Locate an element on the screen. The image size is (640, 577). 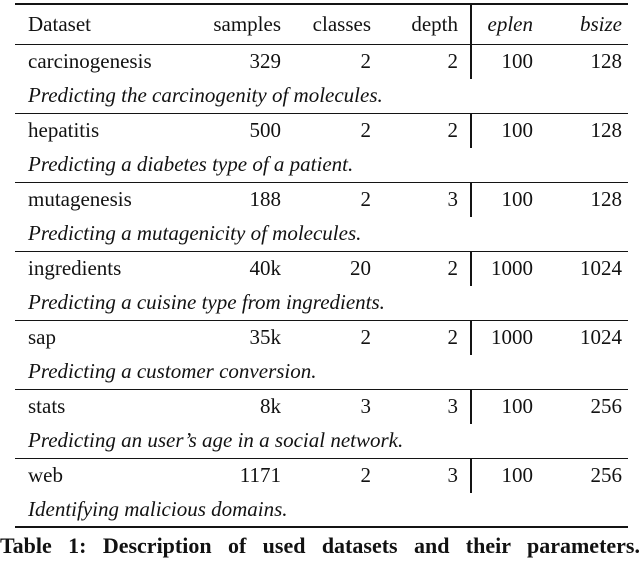
dataset-description: Predicting a mutagenicity of molecules. is located at coordinates (321, 234).